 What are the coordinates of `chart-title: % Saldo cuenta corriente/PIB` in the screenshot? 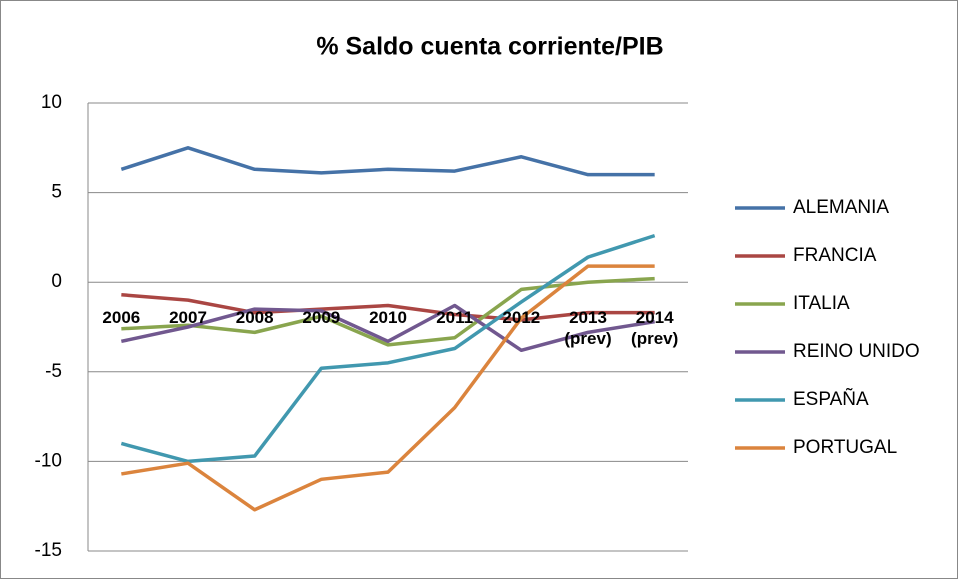 It's located at (489, 47).